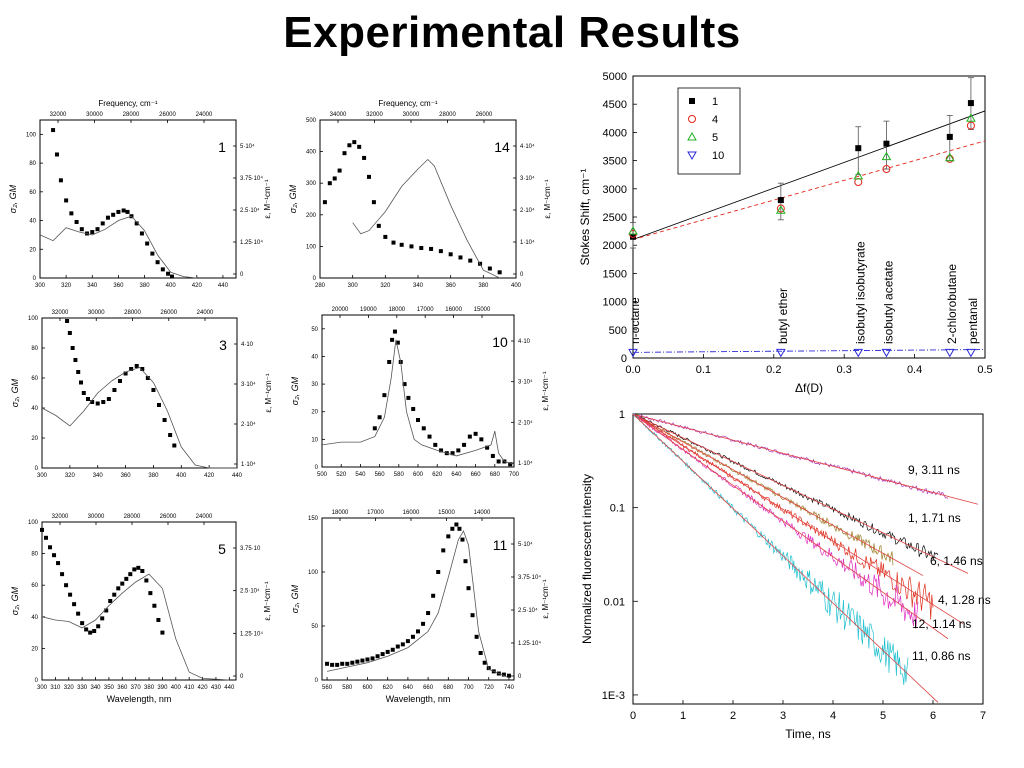 The height and width of the screenshot is (768, 1024). I want to click on right-tick-label: 2·10⁴, so click(248, 424).